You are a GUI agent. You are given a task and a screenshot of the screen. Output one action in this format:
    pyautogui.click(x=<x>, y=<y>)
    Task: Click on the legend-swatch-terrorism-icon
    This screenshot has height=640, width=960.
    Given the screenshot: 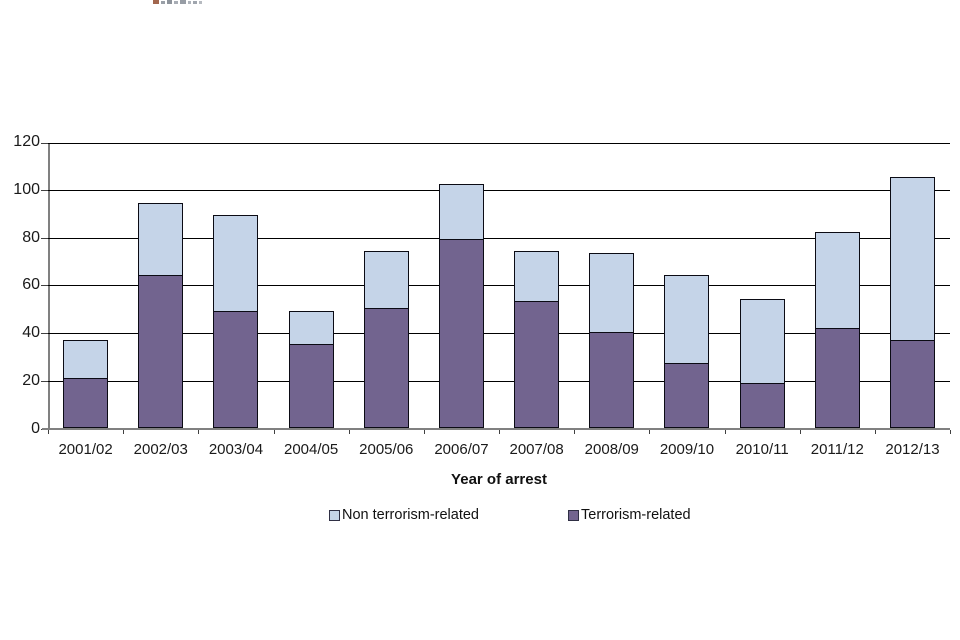 What is the action you would take?
    pyautogui.click(x=573, y=515)
    